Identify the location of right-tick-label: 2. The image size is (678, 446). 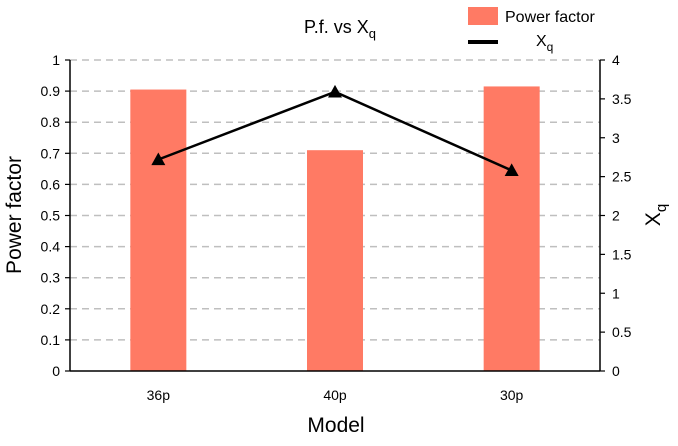
(616, 216).